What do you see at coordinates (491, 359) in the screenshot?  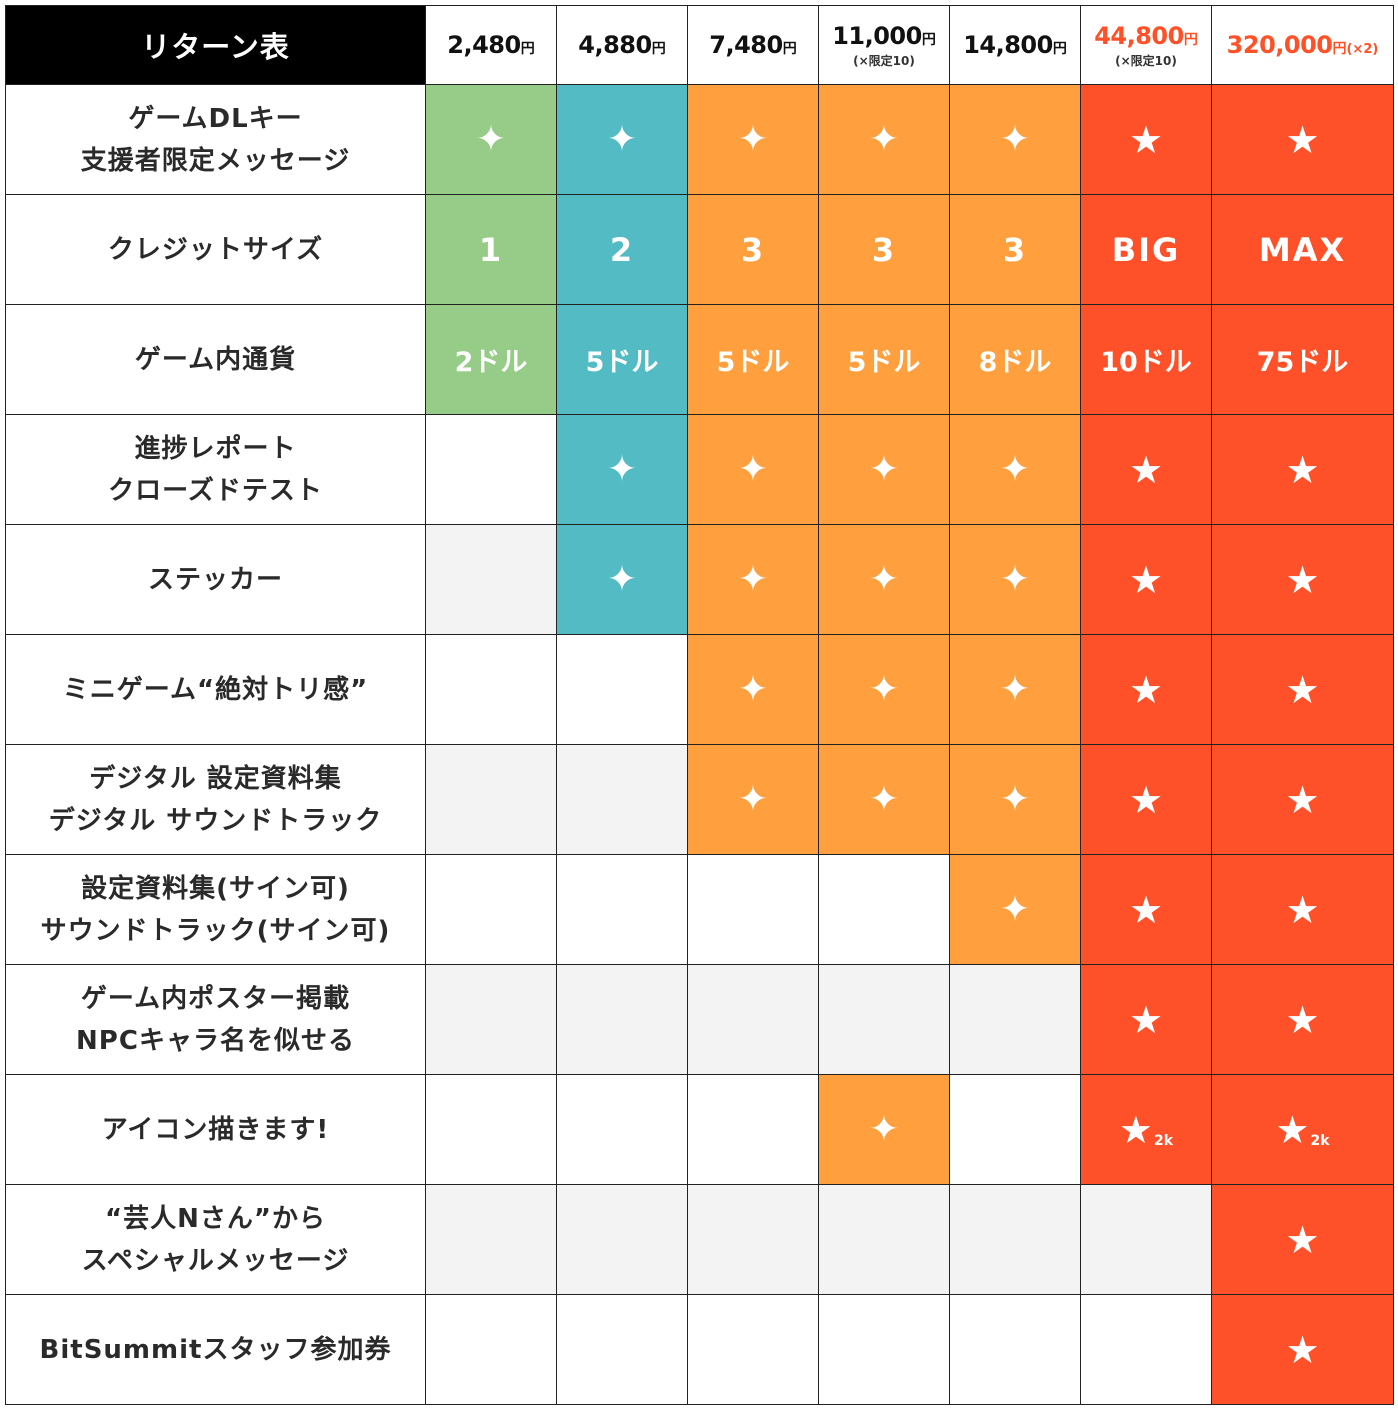 I see `table-cell: 2ドル` at bounding box center [491, 359].